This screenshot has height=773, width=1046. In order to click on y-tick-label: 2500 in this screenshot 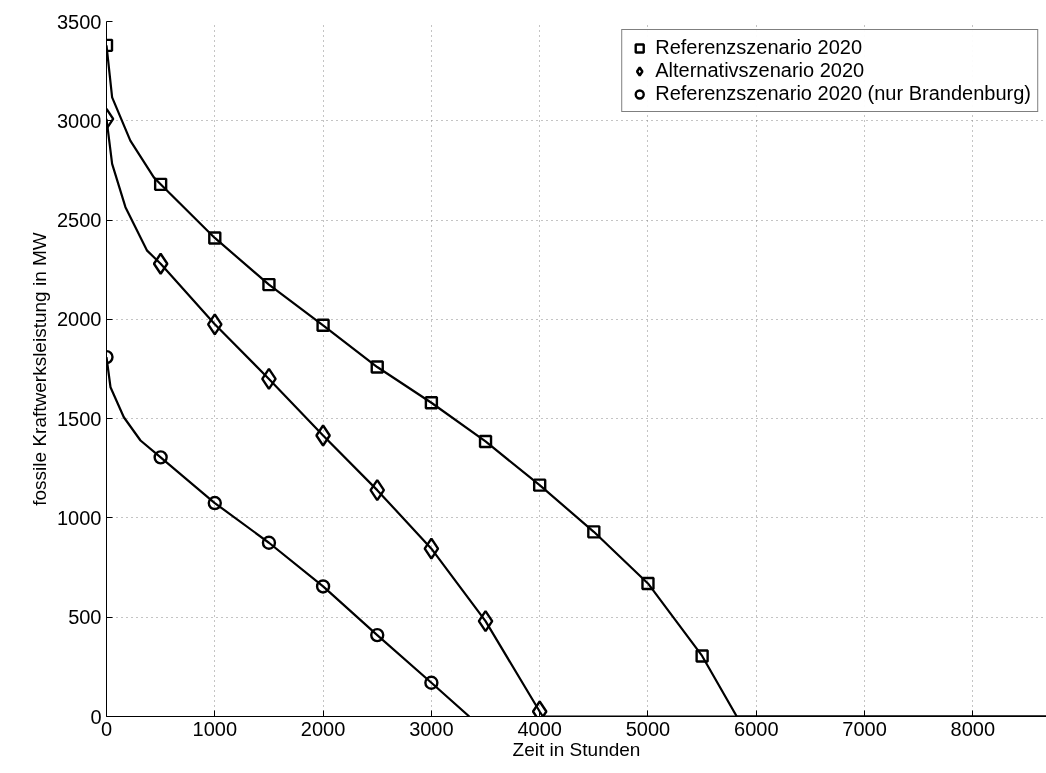, I will do `click(79, 220)`.